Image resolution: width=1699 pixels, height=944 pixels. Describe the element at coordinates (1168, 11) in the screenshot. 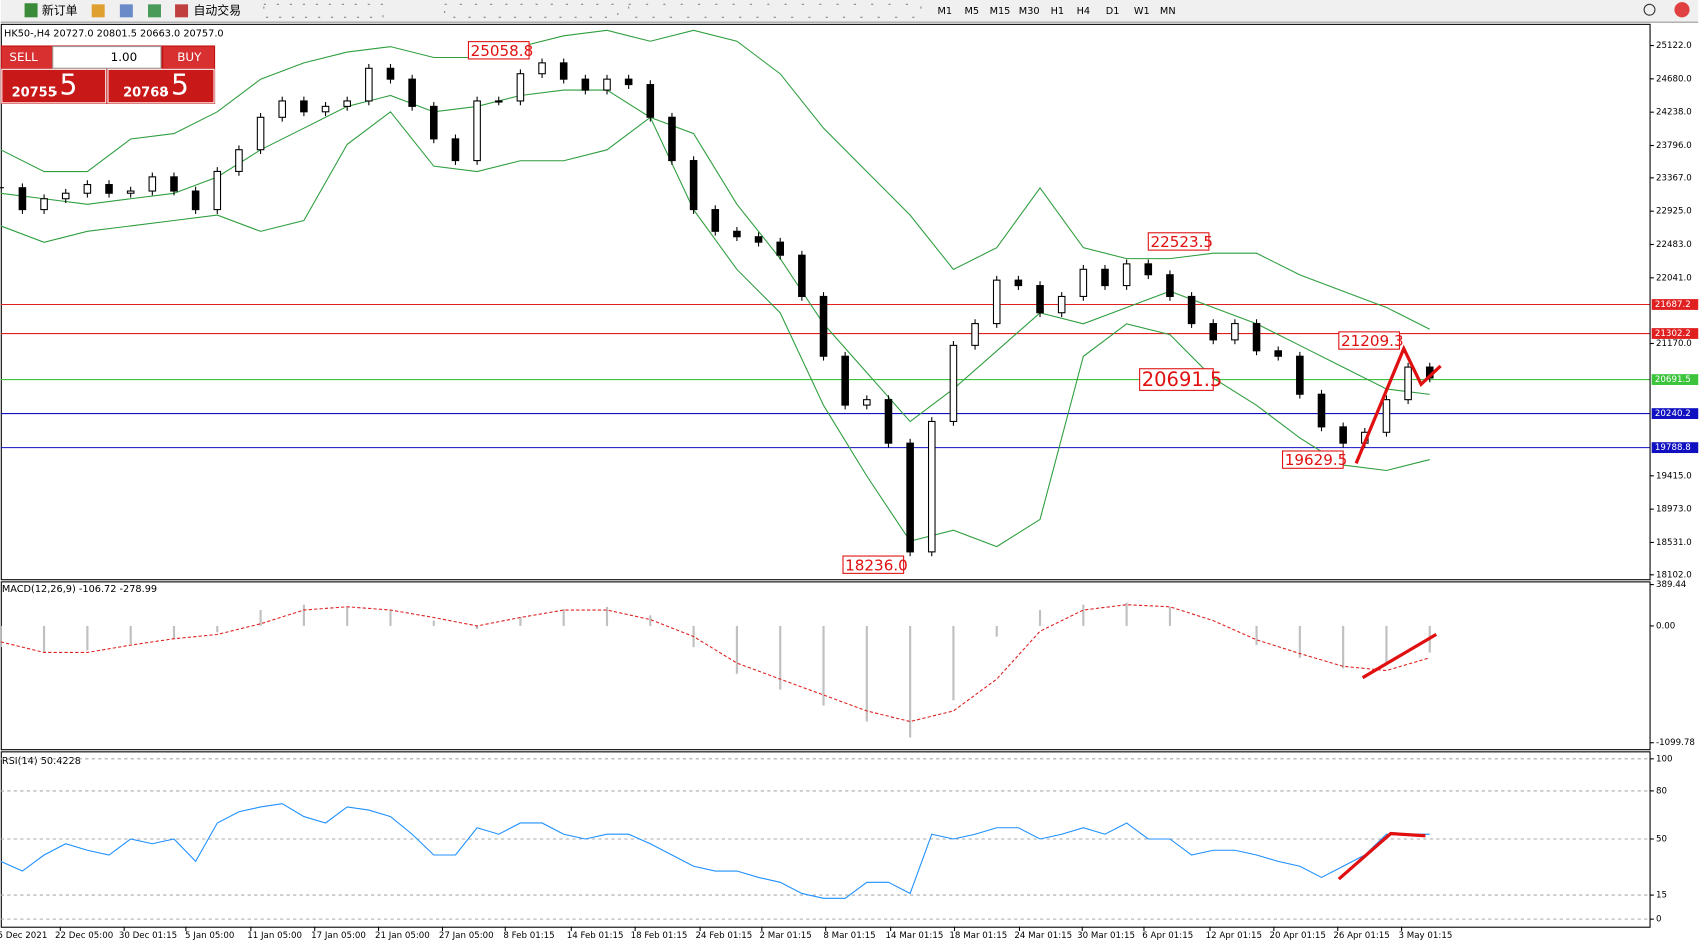

I see `timeframe-button: MN` at that location.